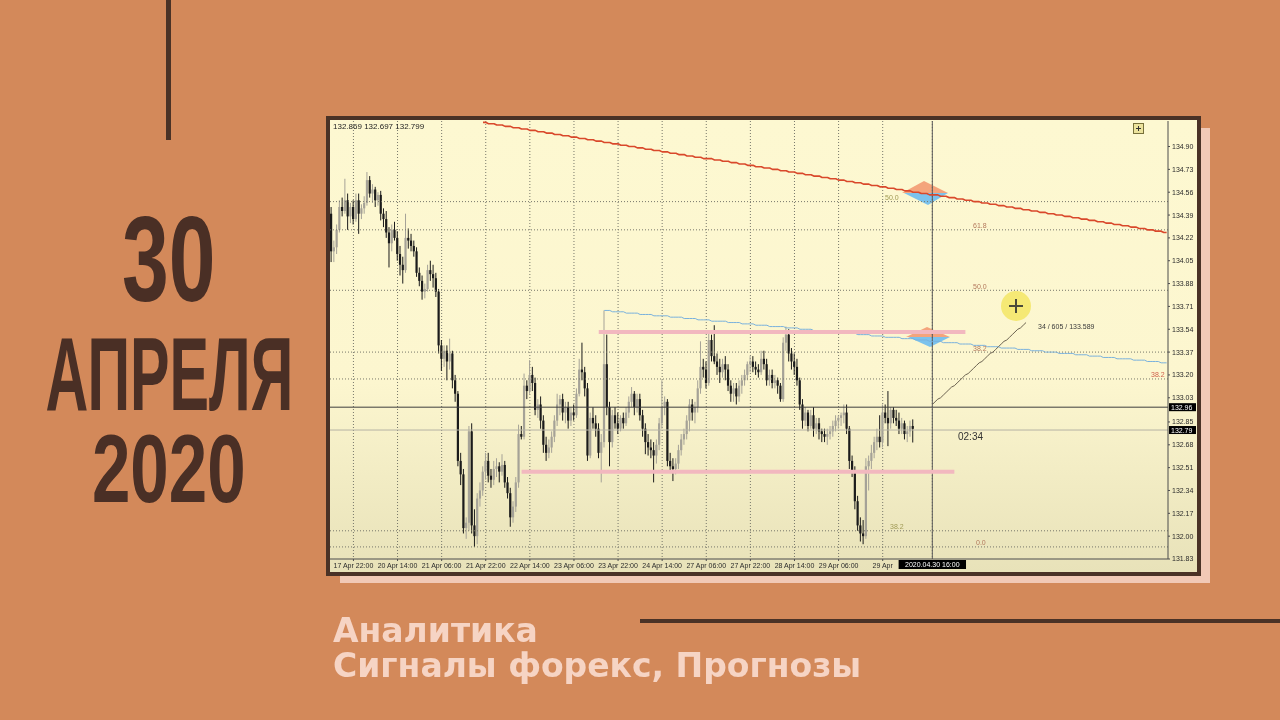  Describe the element at coordinates (597, 648) in the screenshot. I see `text: Аналитика Сигналы форекс, Прогнозы` at that location.